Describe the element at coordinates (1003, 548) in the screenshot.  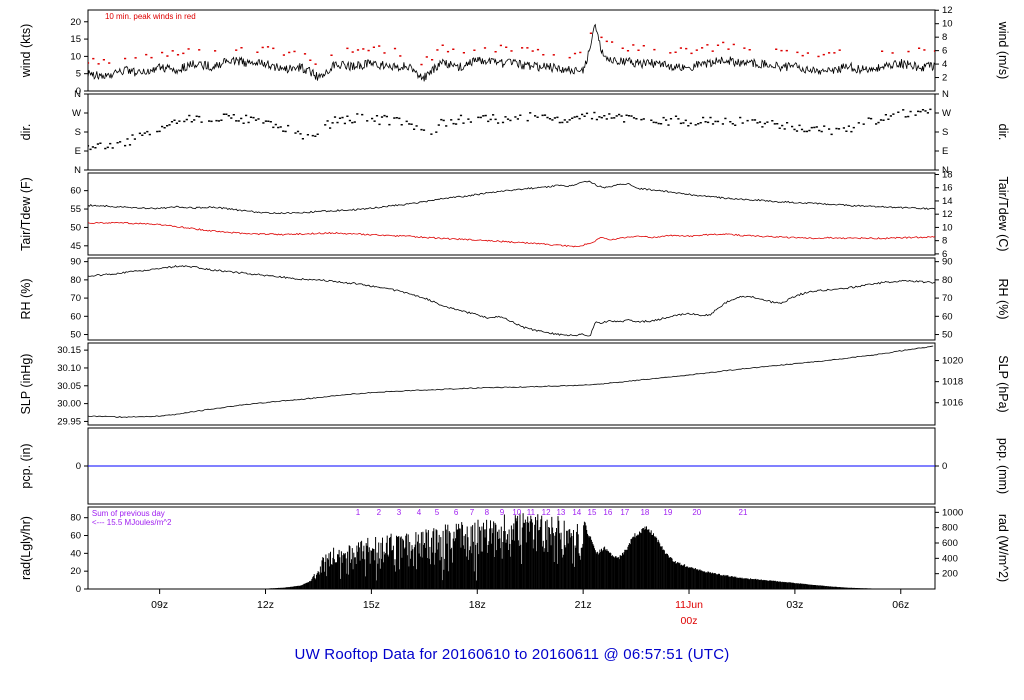
I see `ylabel-right-rad: rad (W/m^2)` at that location.